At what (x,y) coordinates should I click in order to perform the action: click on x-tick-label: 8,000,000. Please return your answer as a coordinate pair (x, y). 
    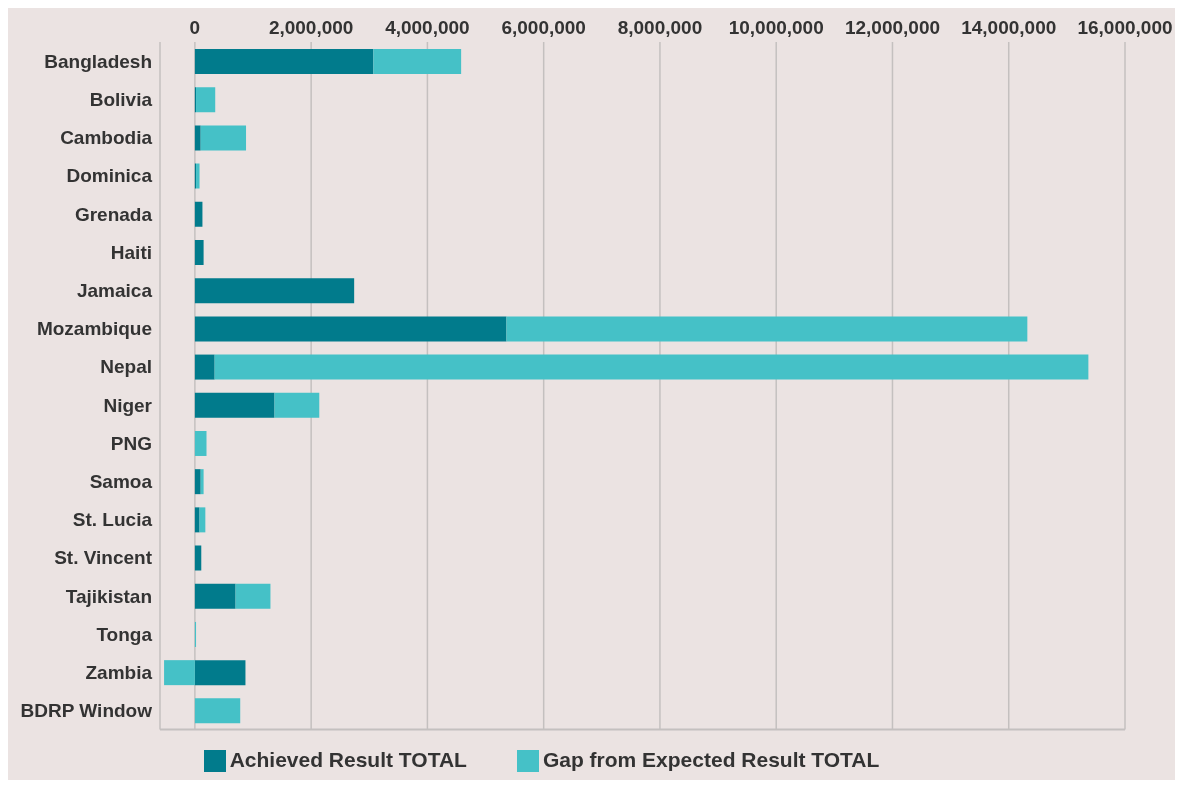
    Looking at the image, I should click on (660, 27).